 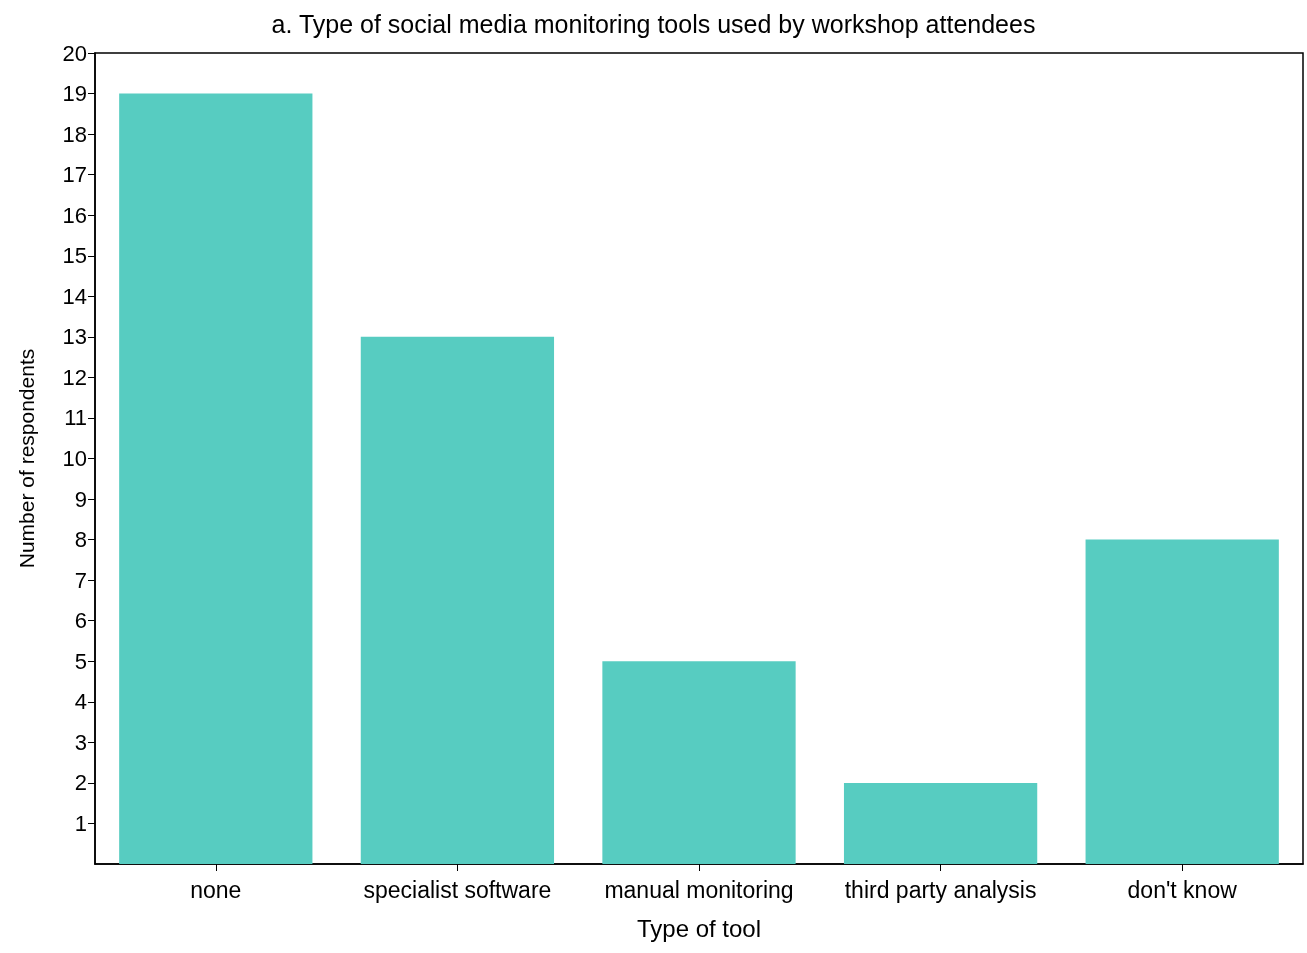 What do you see at coordinates (74, 134) in the screenshot?
I see `y-tick-label: 18` at bounding box center [74, 134].